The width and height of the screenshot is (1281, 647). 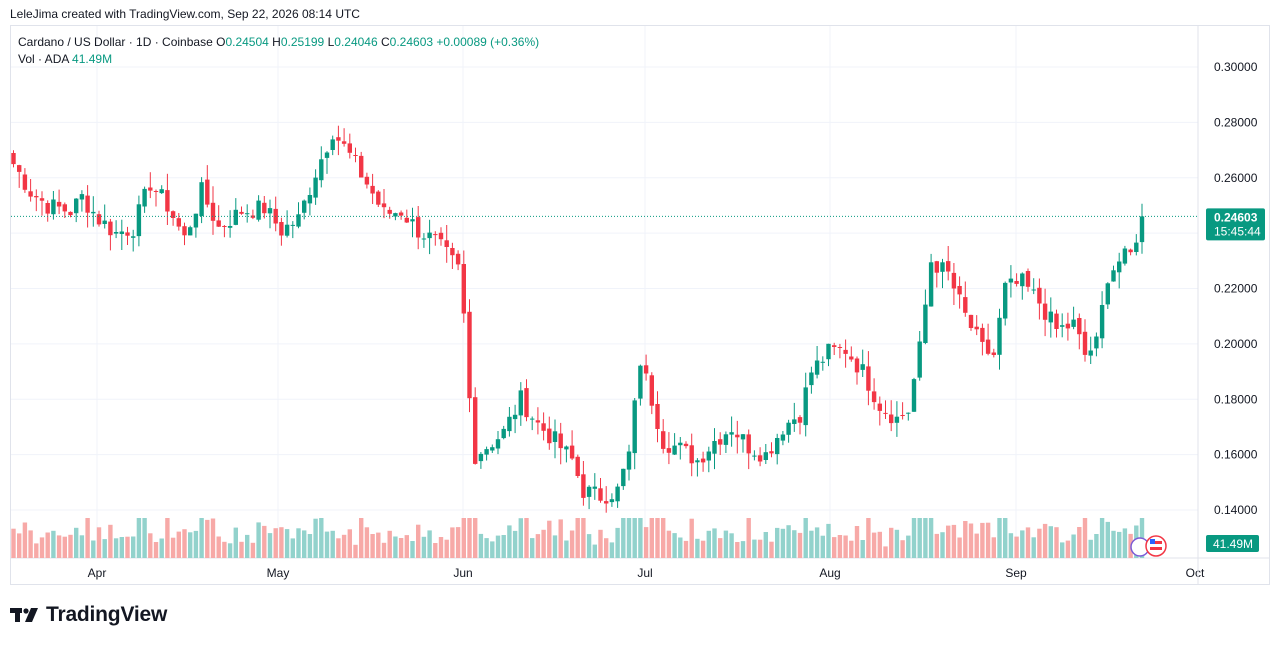 I want to click on legend-volume-value: 41.49M, so click(x=92, y=59).